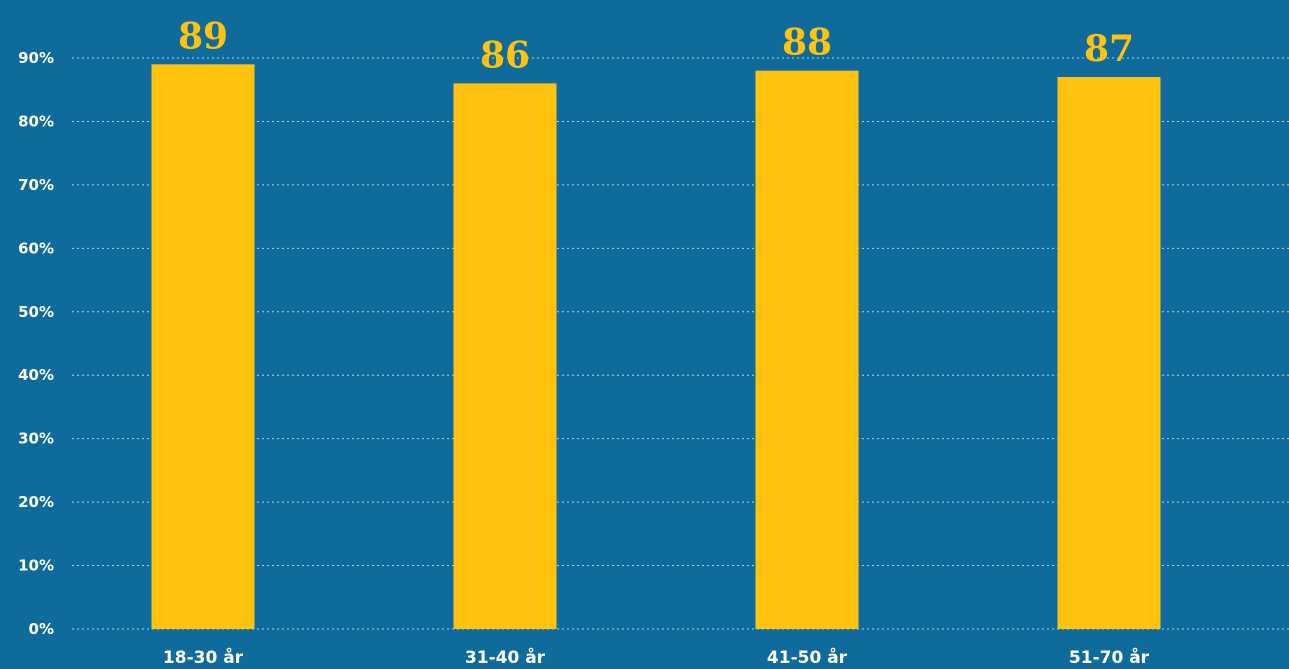 The image size is (1289, 669). Describe the element at coordinates (36, 121) in the screenshot. I see `y-tick-label: 80%` at that location.